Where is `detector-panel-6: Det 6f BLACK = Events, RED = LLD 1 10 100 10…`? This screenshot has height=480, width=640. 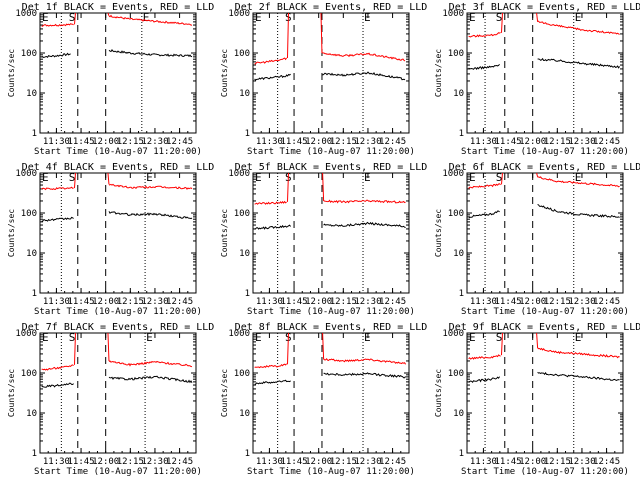
detector-panel-6: Det 6f BLACK = Events, RED = LLD 1 10 100 10… is located at coordinates (537, 239).